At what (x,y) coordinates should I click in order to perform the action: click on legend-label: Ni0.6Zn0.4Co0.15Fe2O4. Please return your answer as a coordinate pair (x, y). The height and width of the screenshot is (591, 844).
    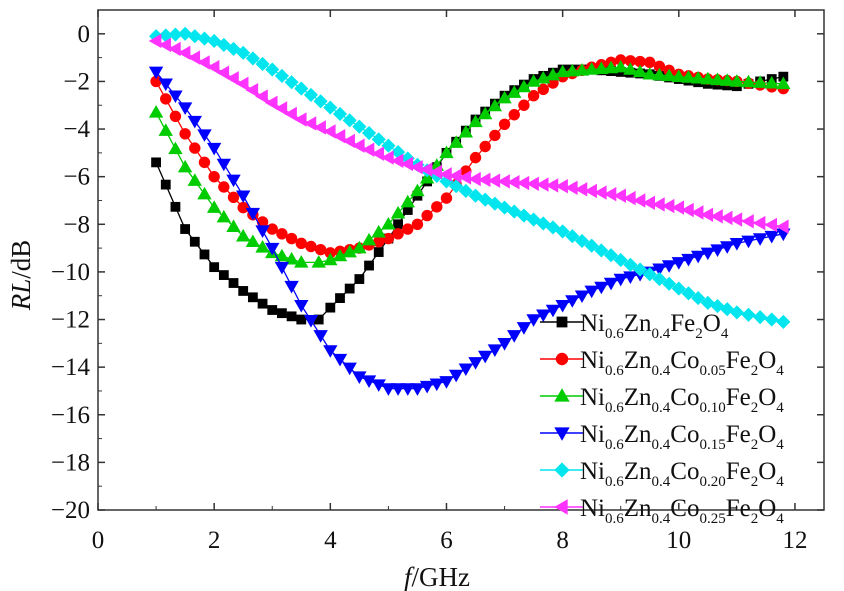
    Looking at the image, I should click on (682, 437).